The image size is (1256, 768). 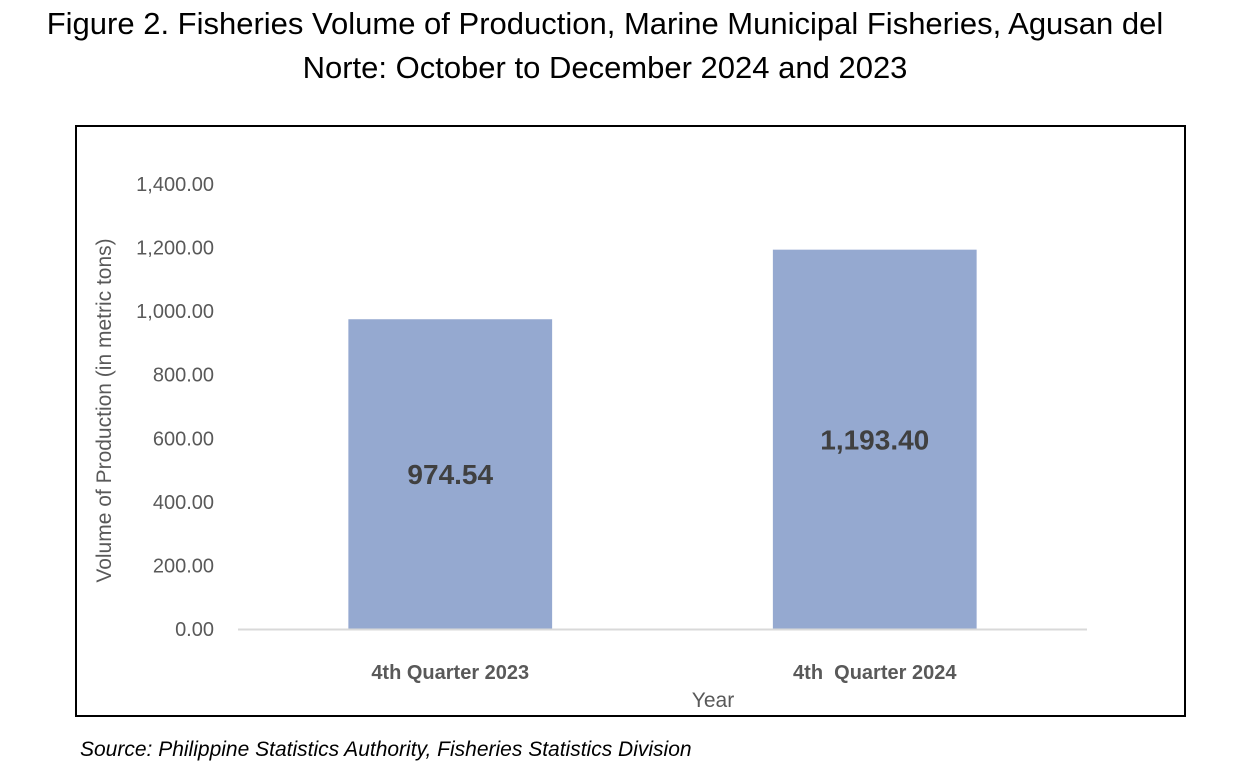 What do you see at coordinates (175, 312) in the screenshot?
I see `y-tick-label: 1,000.00` at bounding box center [175, 312].